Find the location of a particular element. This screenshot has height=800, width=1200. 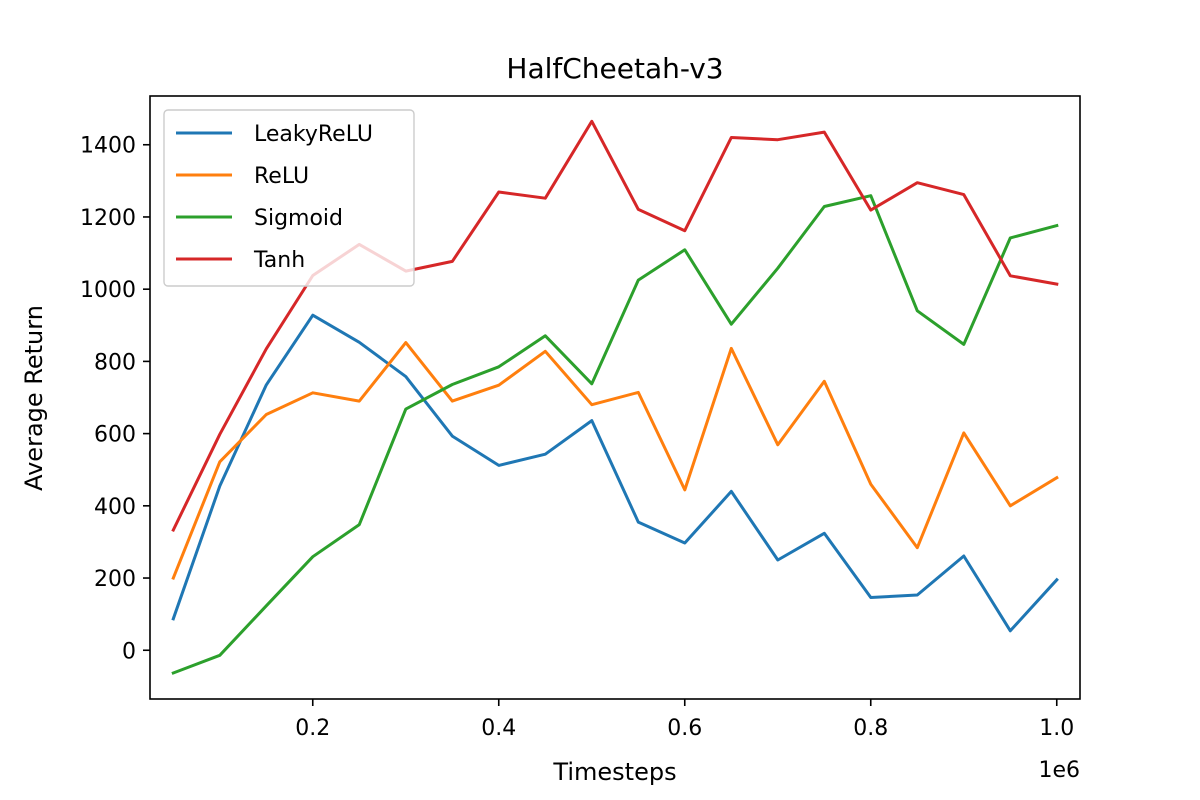

y-tick-label: 1400 is located at coordinates (108, 146).